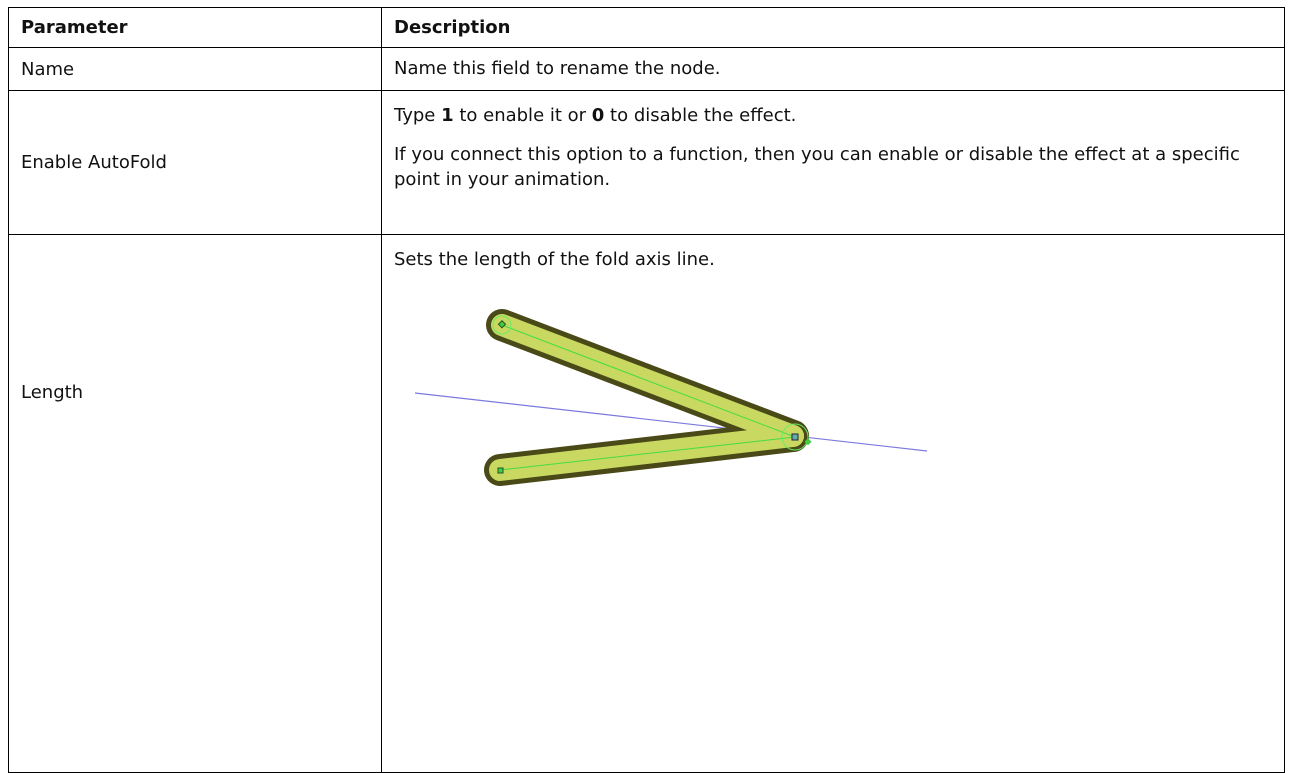 The height and width of the screenshot is (773, 1294). I want to click on text: to disable the effect., so click(700, 115).